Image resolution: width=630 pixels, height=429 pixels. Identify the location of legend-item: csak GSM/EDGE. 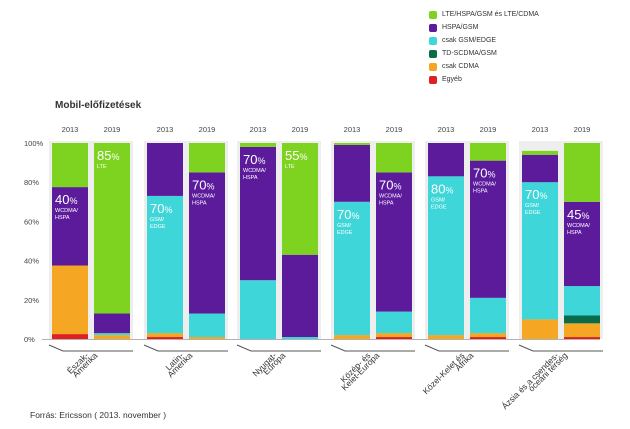
(484, 40).